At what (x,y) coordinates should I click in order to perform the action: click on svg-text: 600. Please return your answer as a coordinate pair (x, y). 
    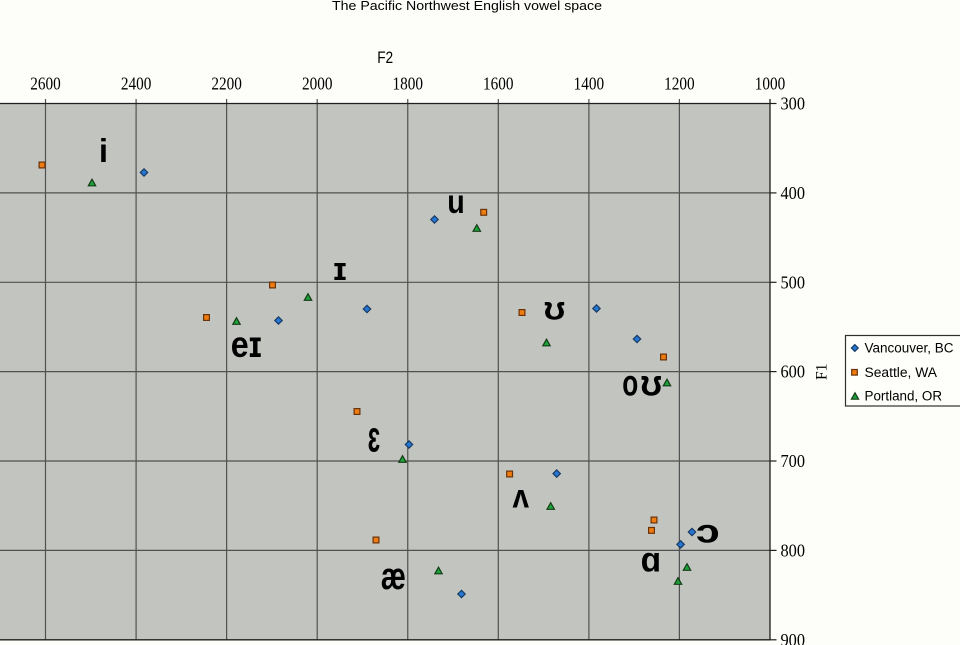
    Looking at the image, I should click on (793, 372).